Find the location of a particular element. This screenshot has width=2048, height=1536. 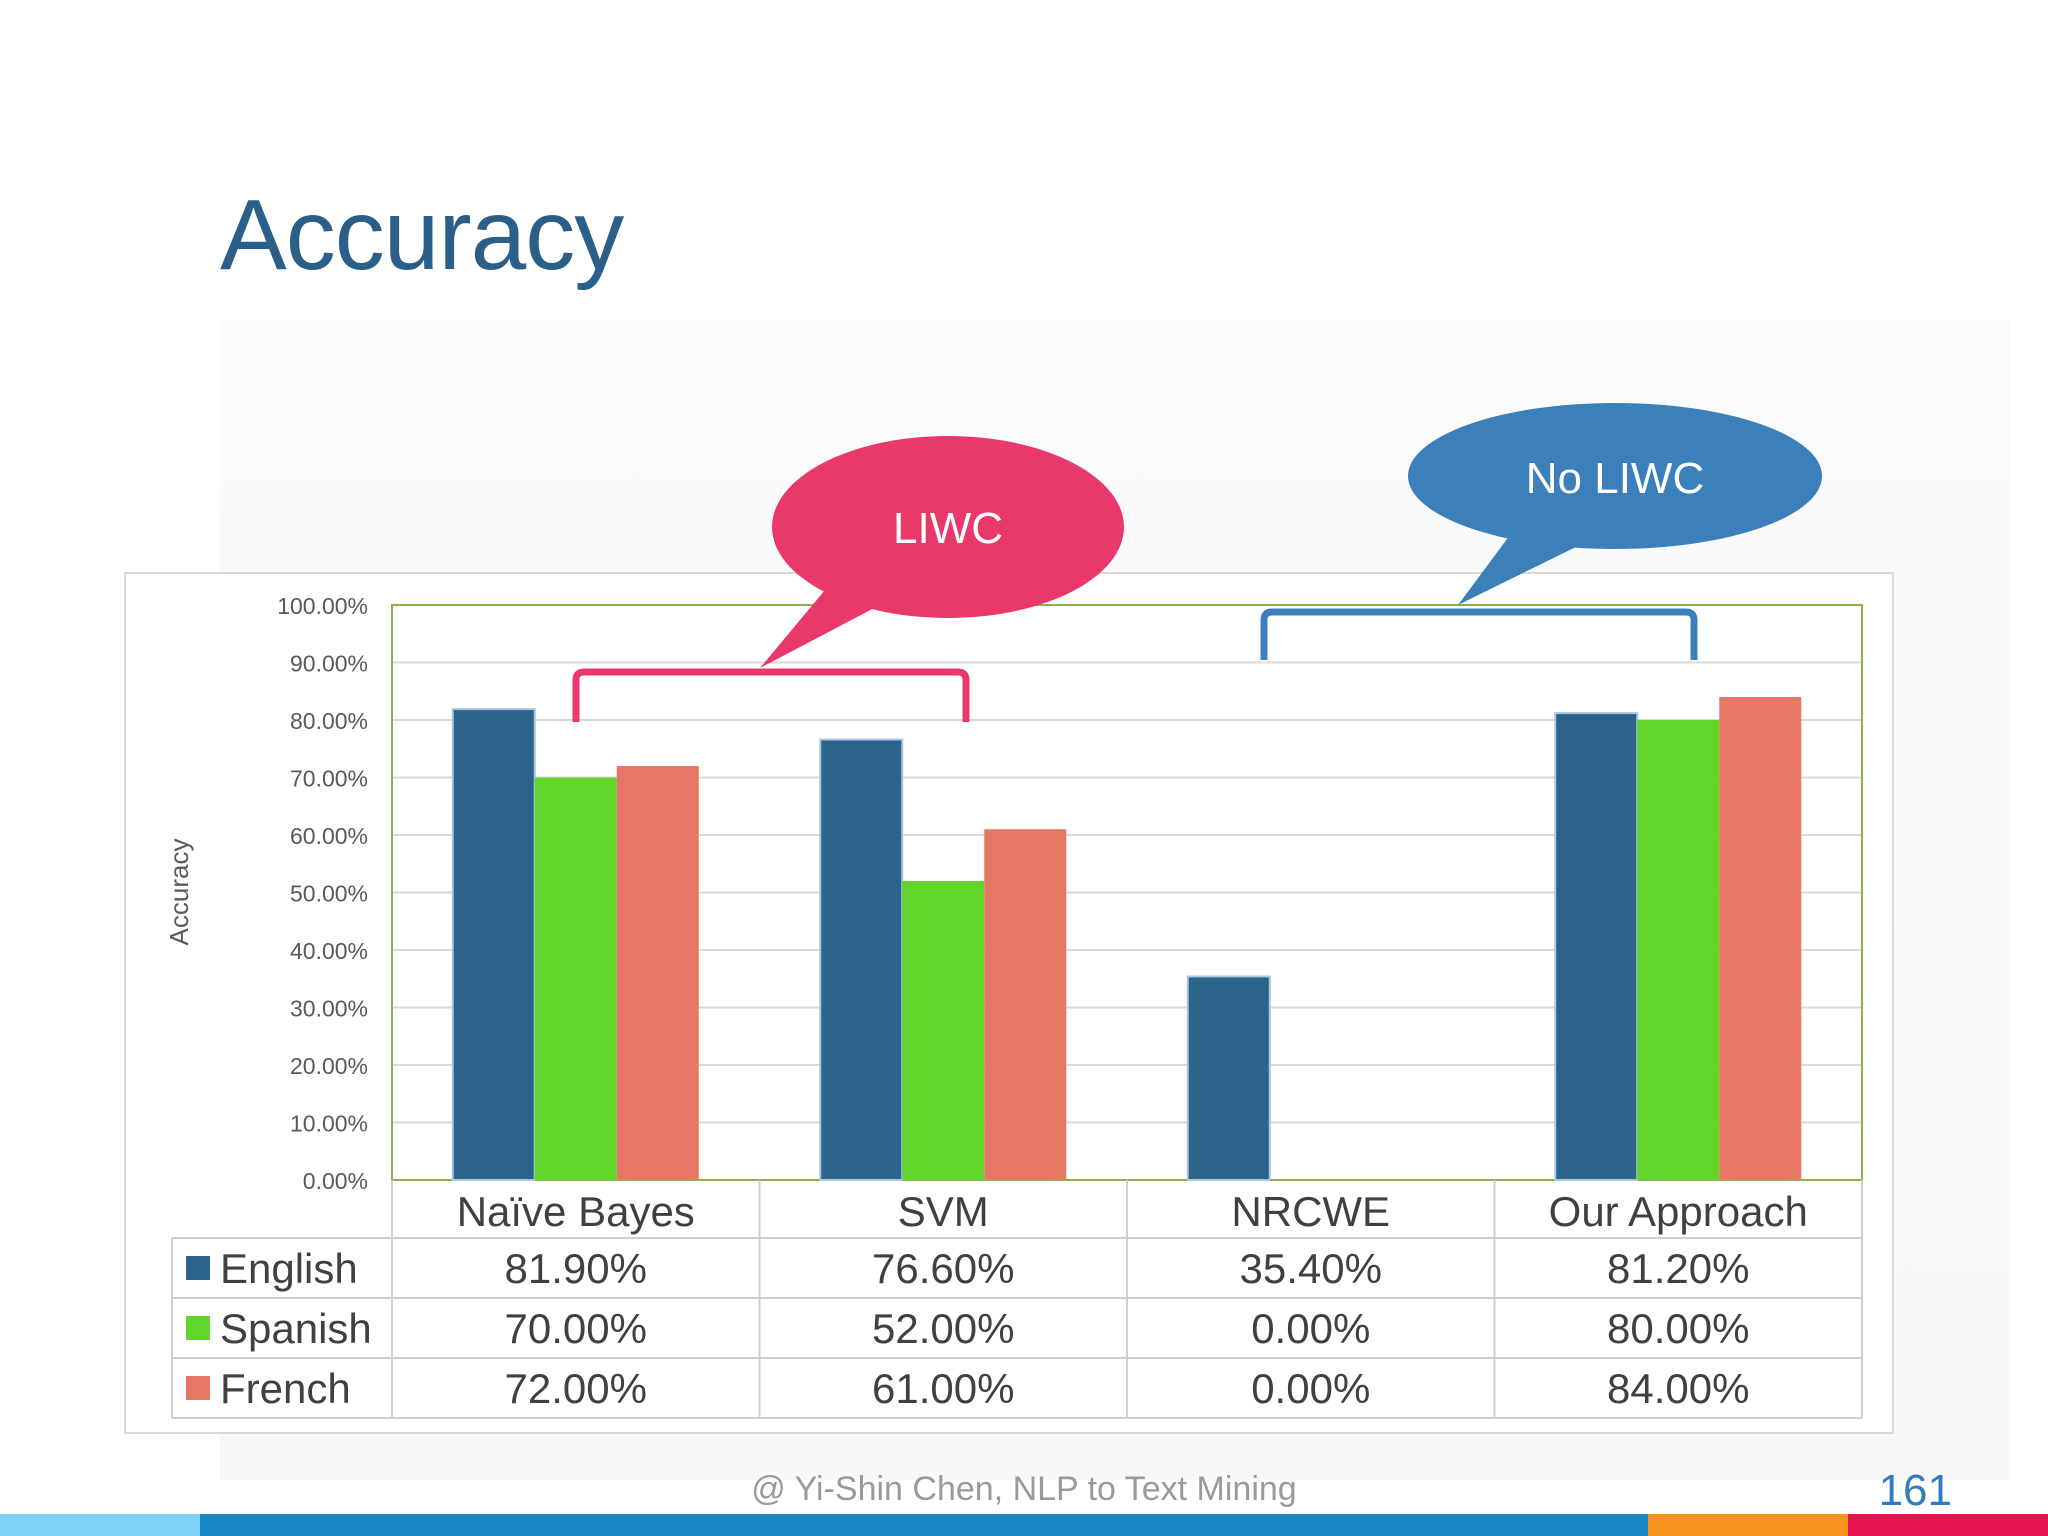

table-cell-value: 80.00% is located at coordinates (1678, 1328).